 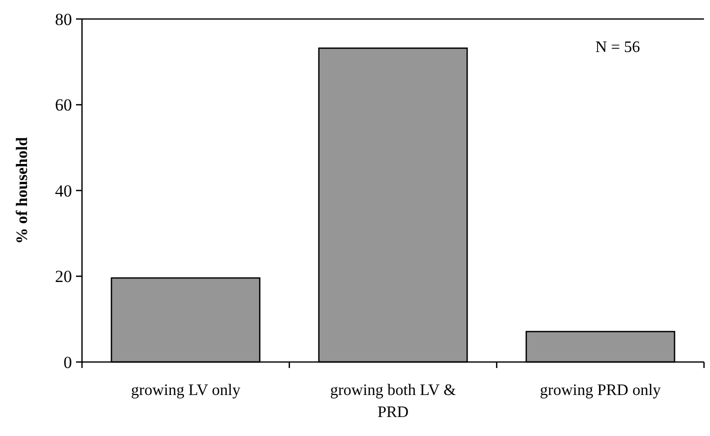 I want to click on y-tick-label: 80, so click(x=63, y=19).